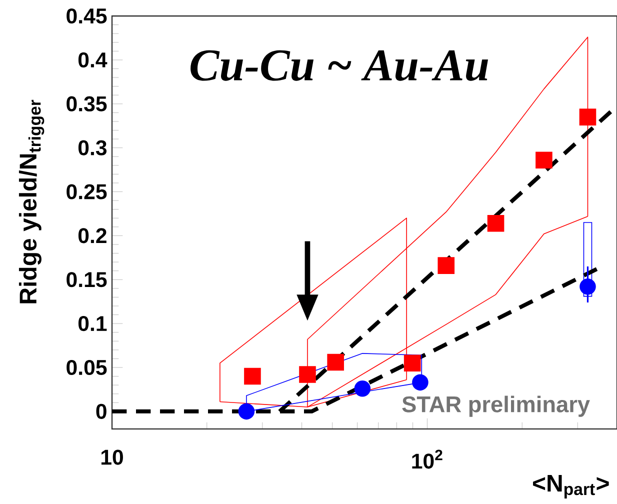 Image resolution: width=617 pixels, height=504 pixels. I want to click on y-tick-label: 0, so click(101, 411).